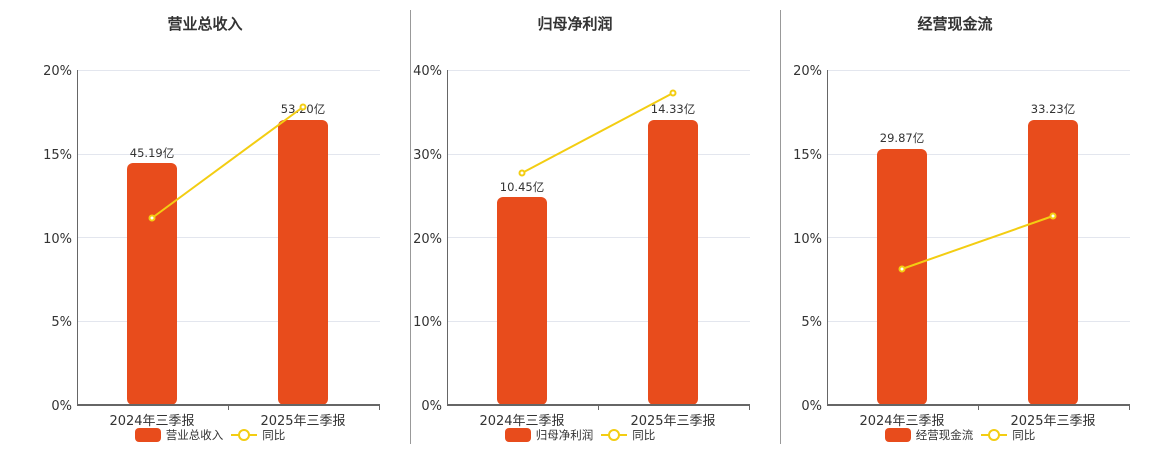 This screenshot has height=450, width=1160. I want to click on chart-title: 经营现金流, so click(955, 24).